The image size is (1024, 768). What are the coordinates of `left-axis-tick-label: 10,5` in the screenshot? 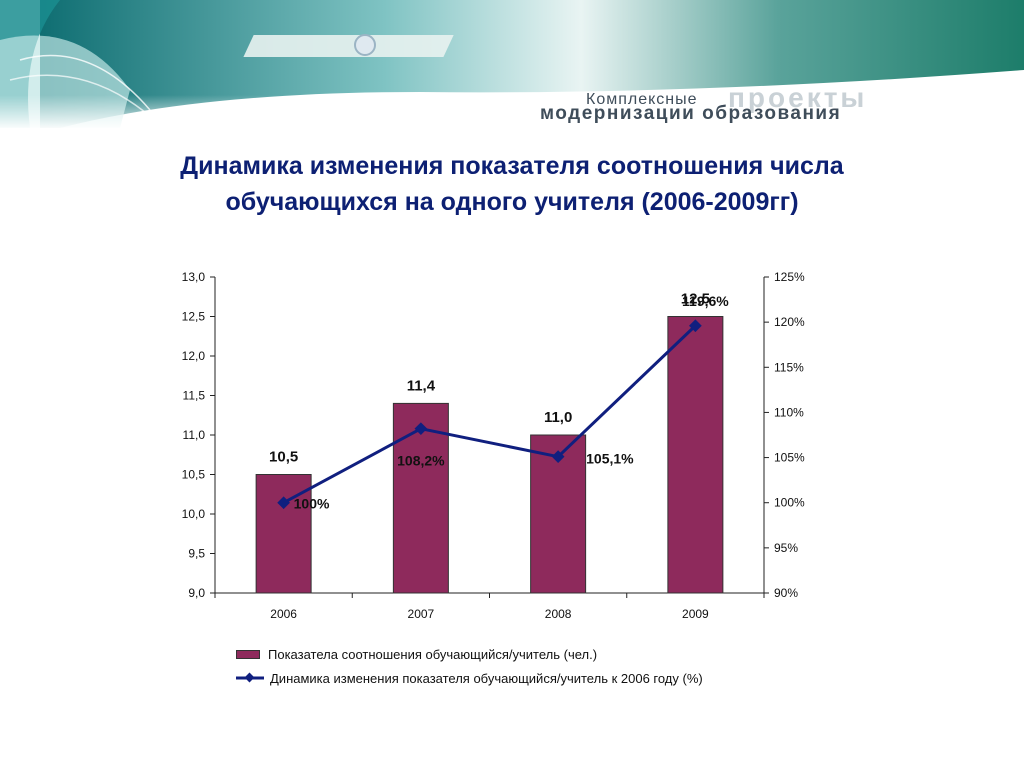 It's located at (194, 475).